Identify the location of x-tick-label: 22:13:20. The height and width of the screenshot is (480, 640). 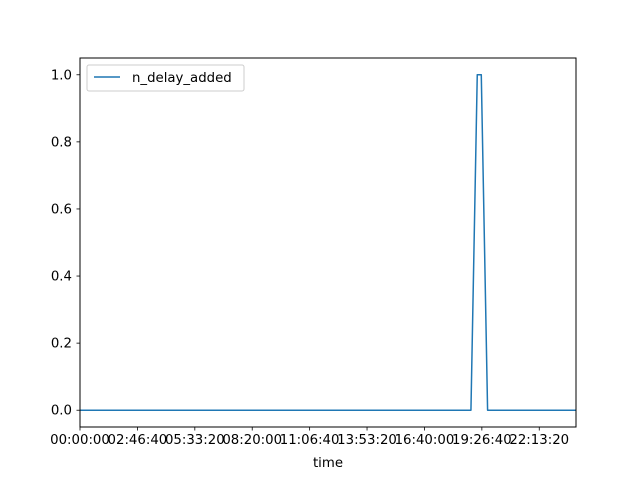
(539, 440).